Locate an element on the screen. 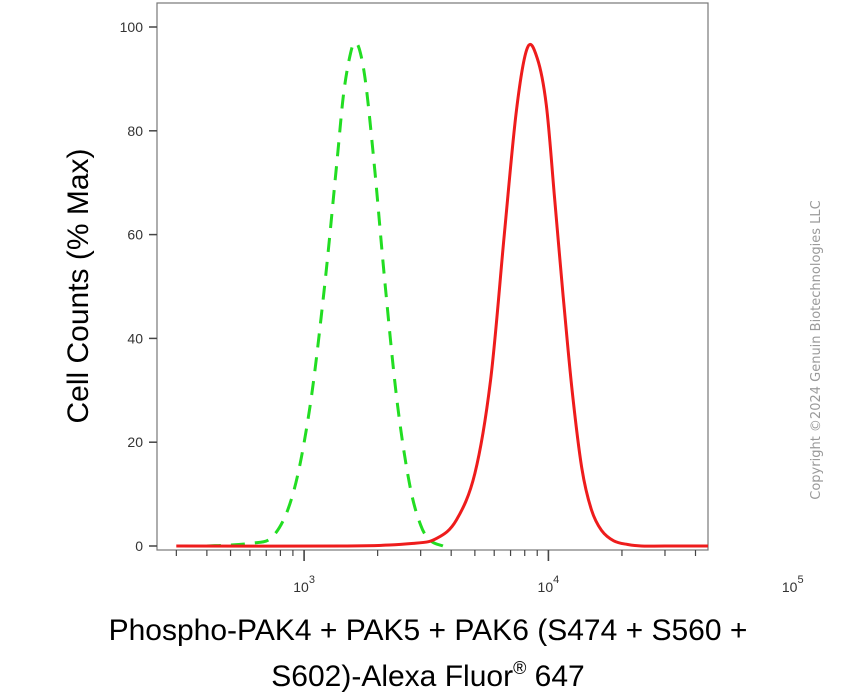 Image resolution: width=857 pixels, height=700 pixels. x-axis-title-line2-main: S602)-Alexa Fluor is located at coordinates (392, 676).